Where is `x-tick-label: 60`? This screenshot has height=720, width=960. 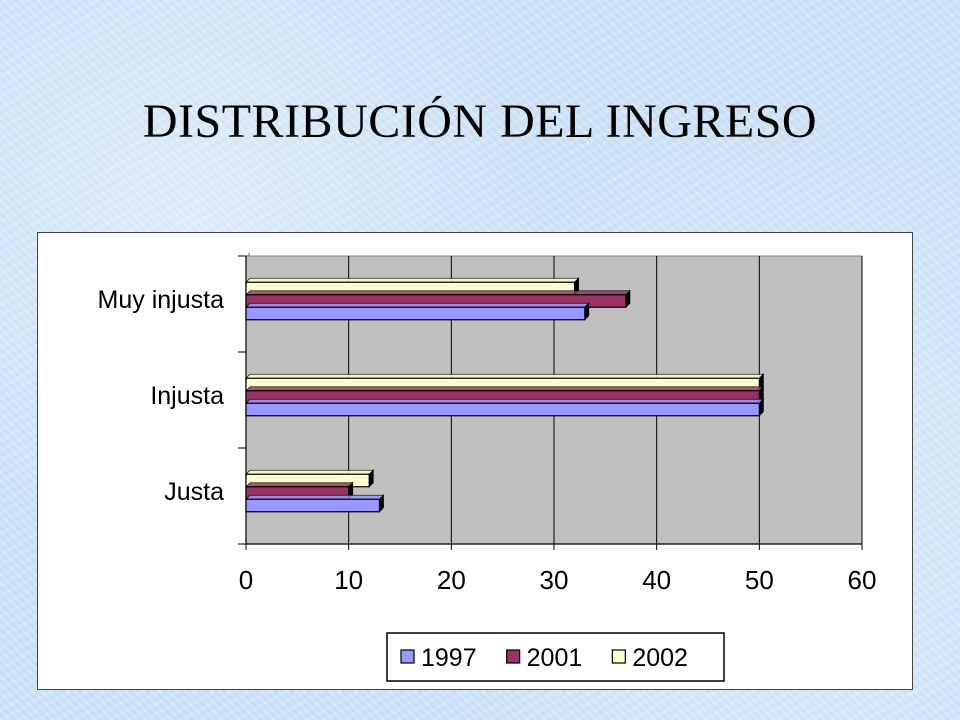
x-tick-label: 60 is located at coordinates (862, 580).